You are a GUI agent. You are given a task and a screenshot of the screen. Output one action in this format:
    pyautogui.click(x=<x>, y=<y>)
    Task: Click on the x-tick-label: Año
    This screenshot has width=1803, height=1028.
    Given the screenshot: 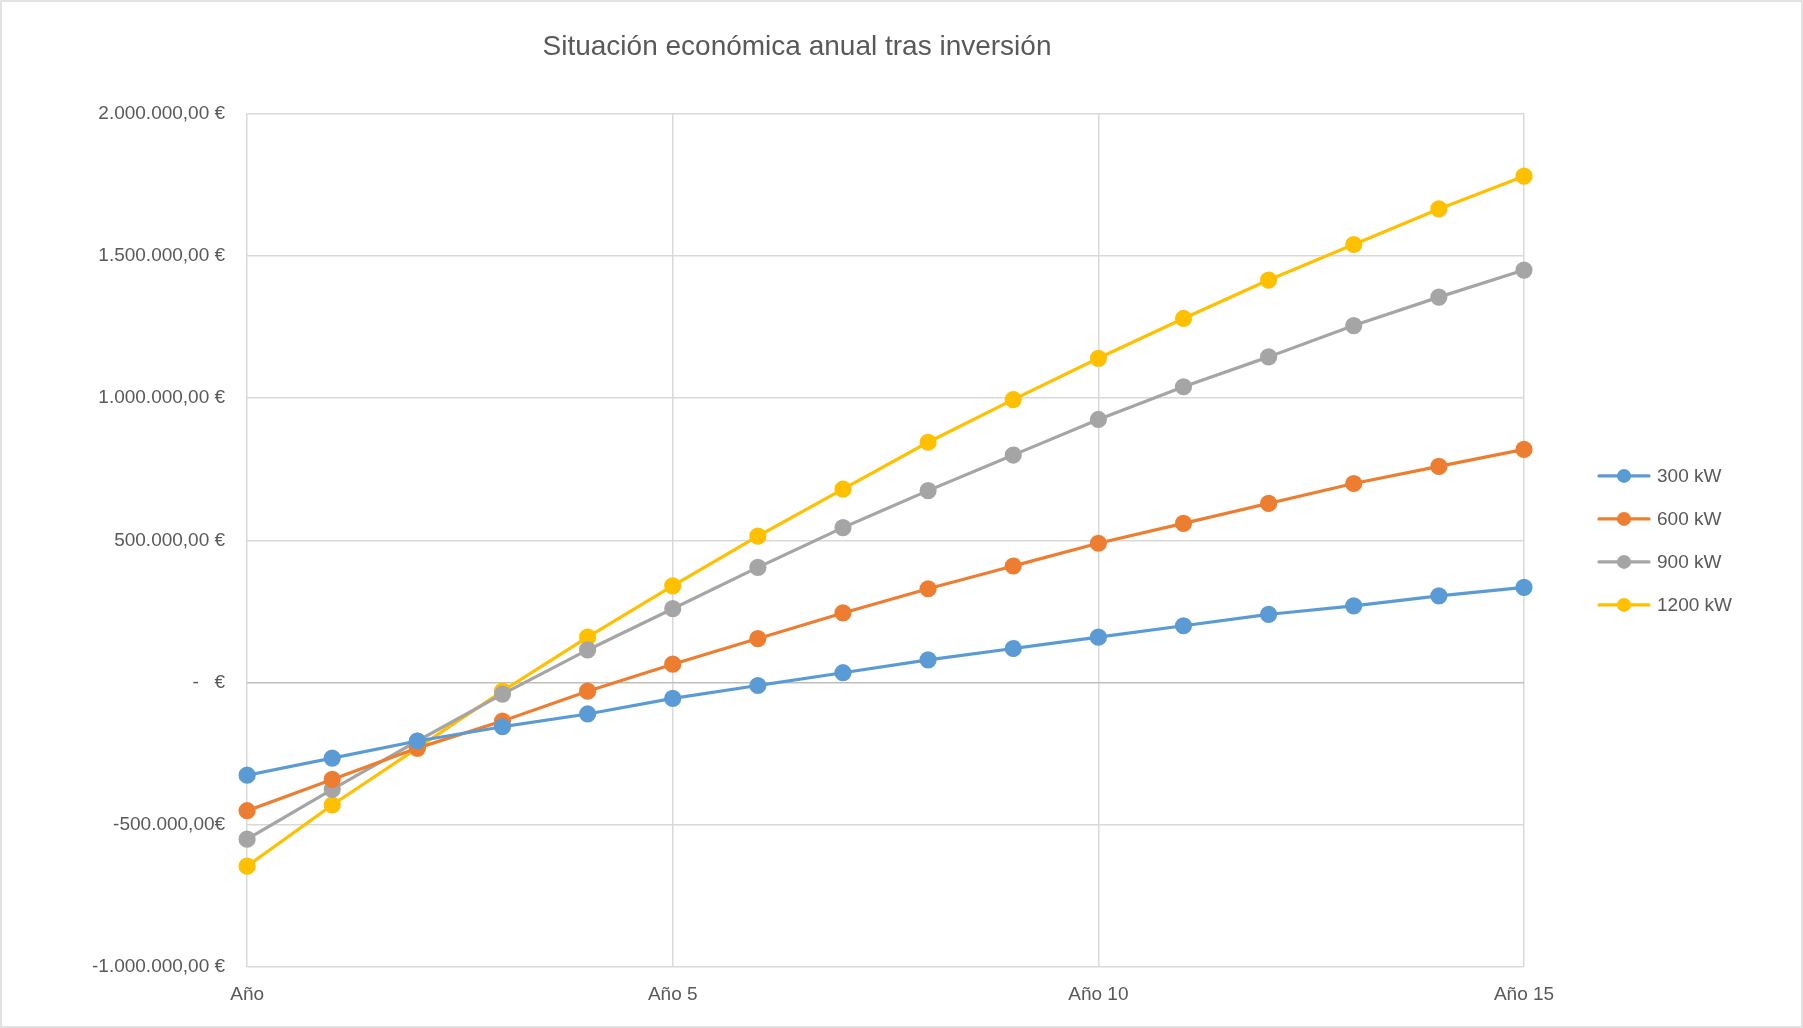 What is the action you would take?
    pyautogui.click(x=247, y=993)
    